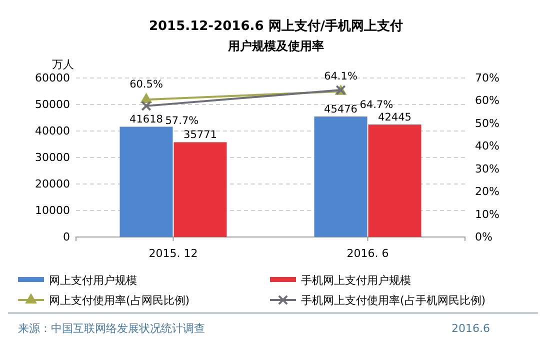  I want to click on chart-title: 2015.12-2016.6 网上支付/手机网上支付, so click(276, 26).